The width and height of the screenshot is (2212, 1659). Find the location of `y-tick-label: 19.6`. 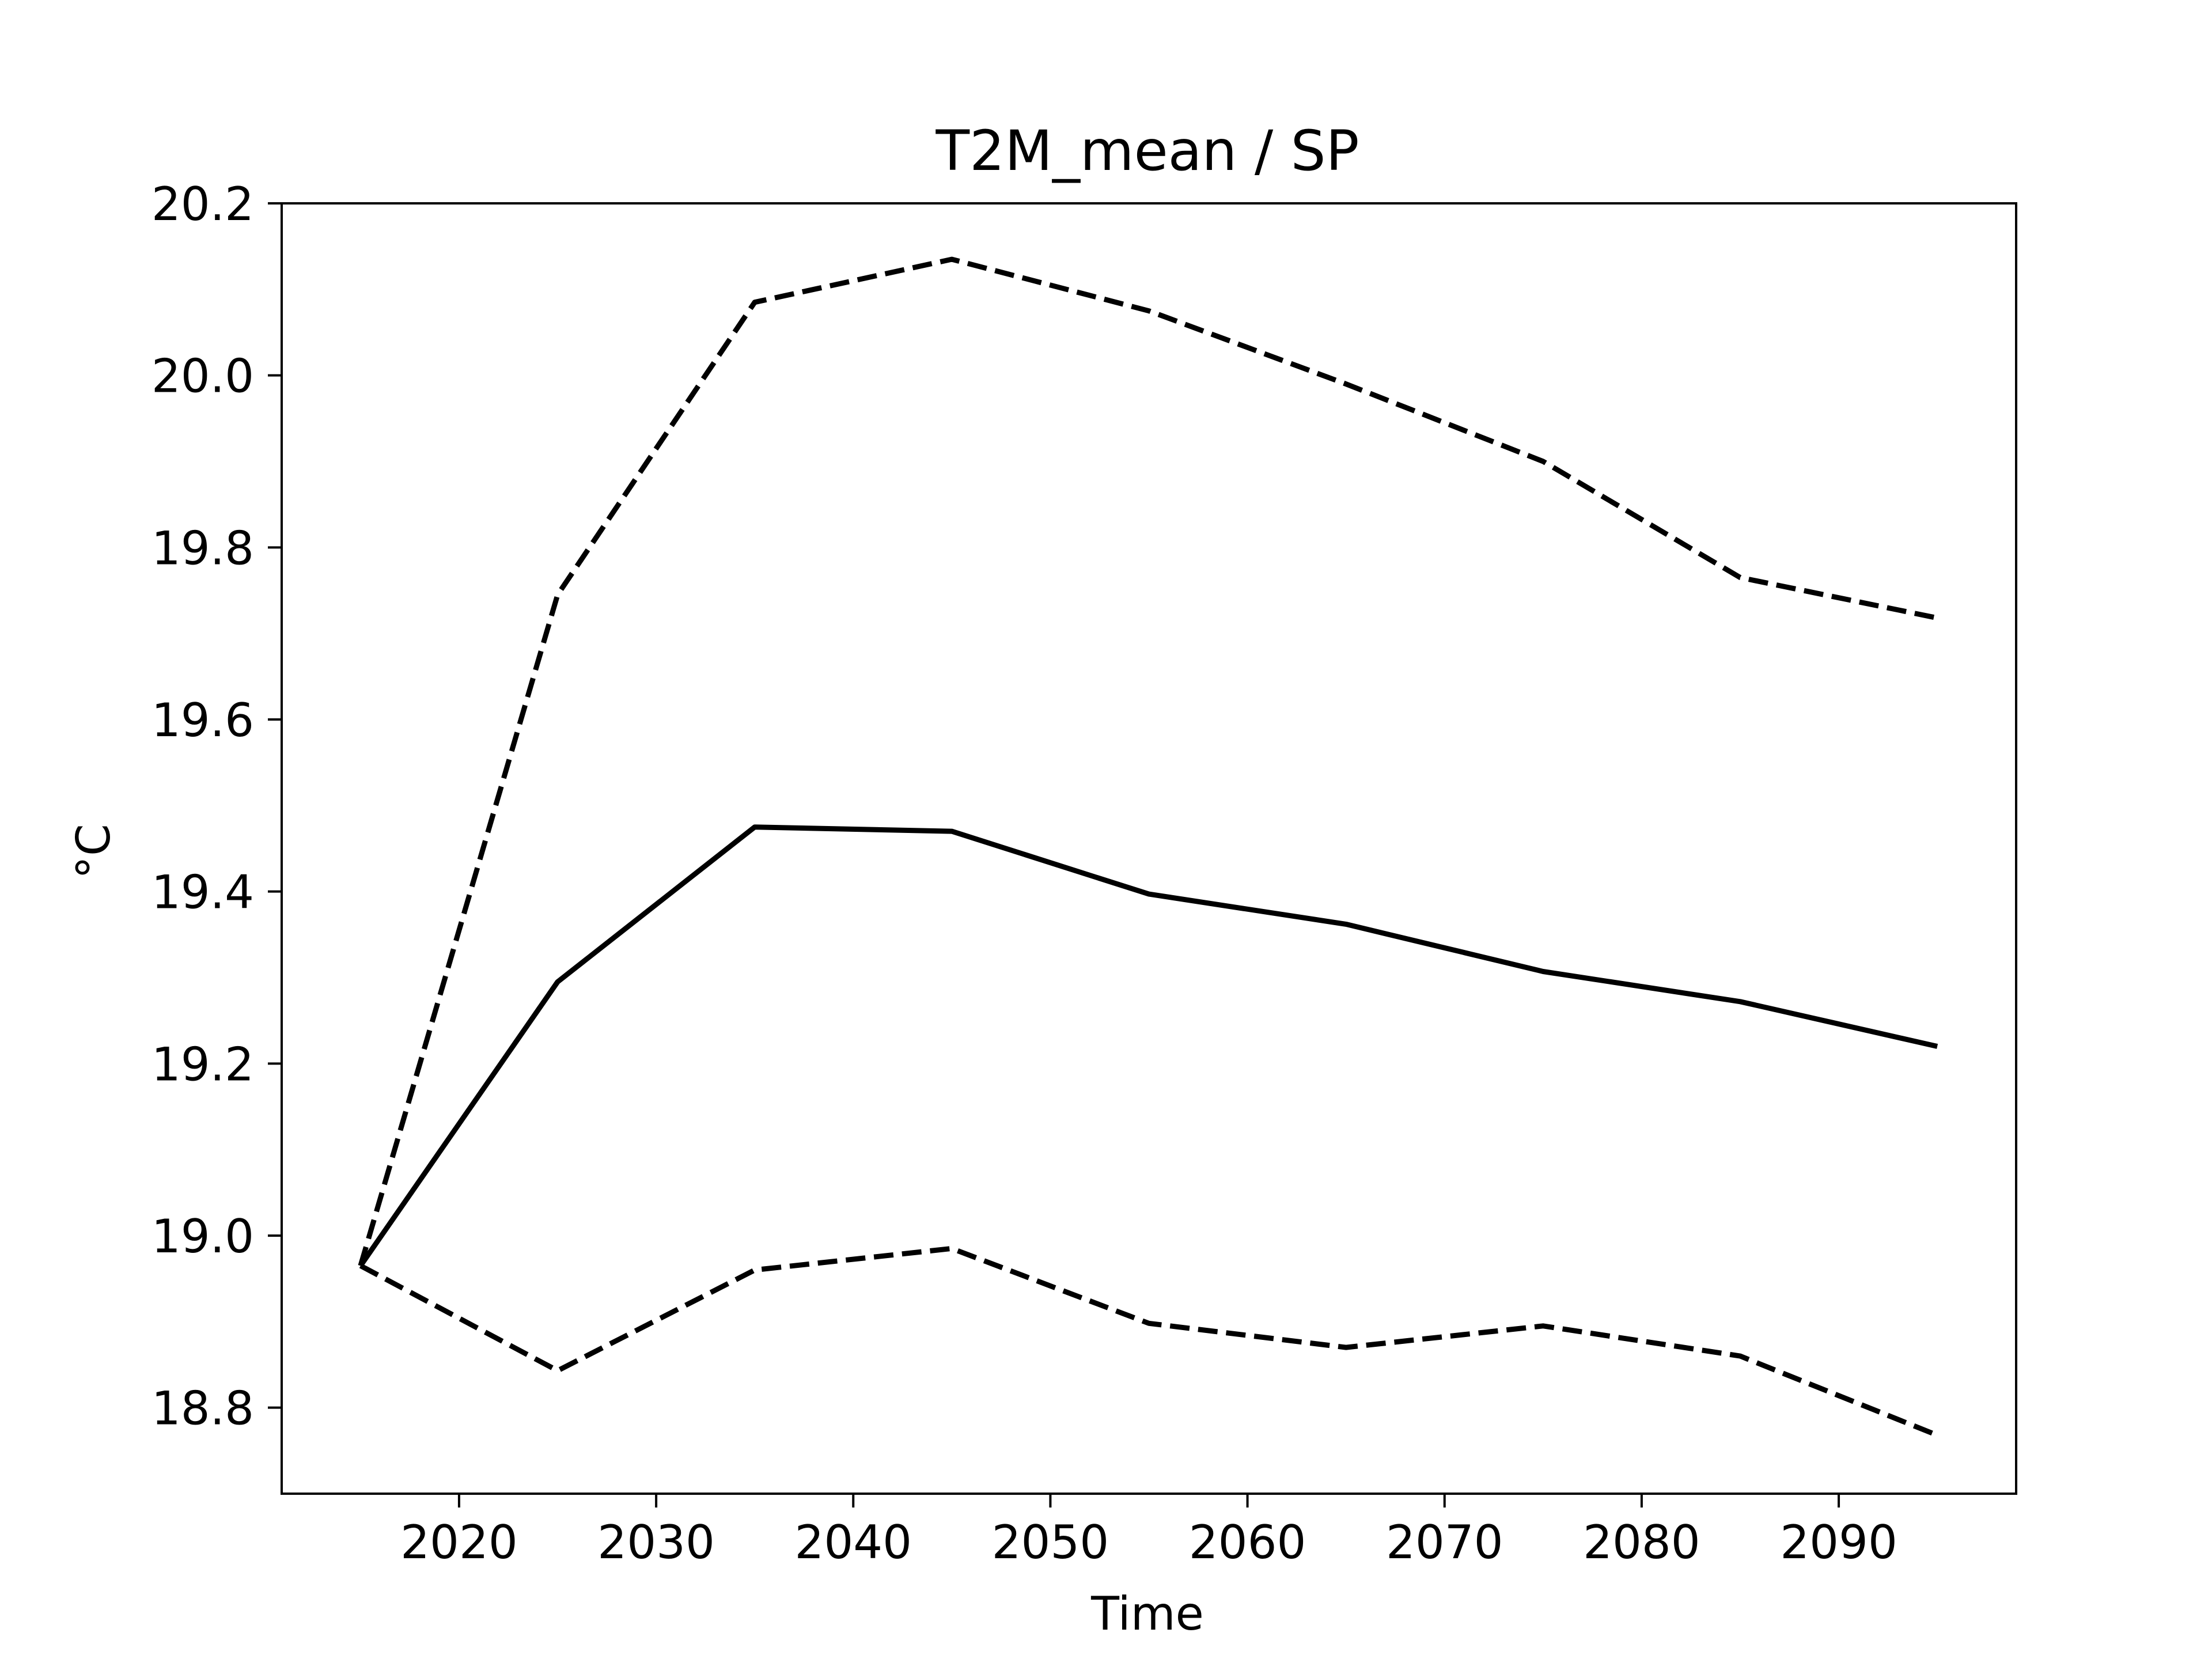

y-tick-label: 19.6 is located at coordinates (202, 720).